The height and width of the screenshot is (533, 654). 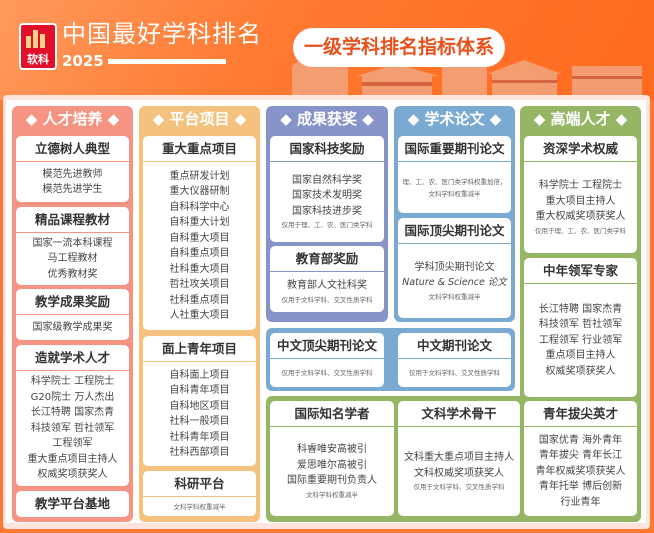 I want to click on indicator-item: 科睿唯安高被引, so click(x=332, y=450).